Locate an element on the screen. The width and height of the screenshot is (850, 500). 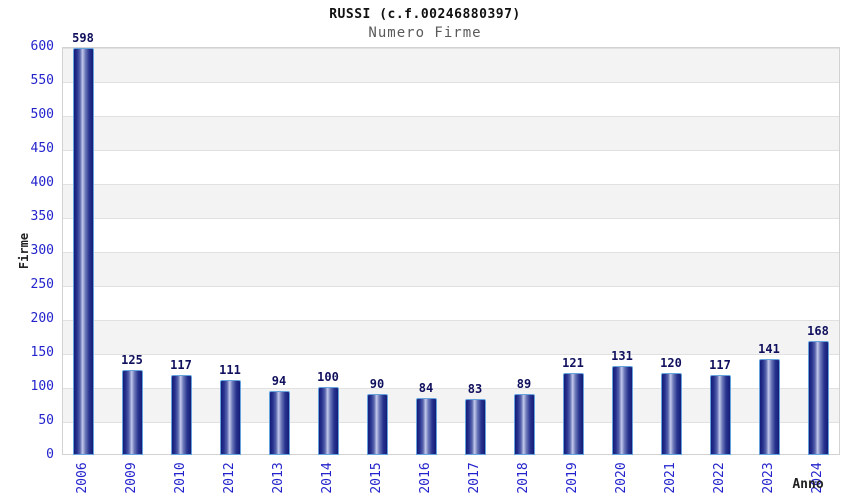
x-tick-label: 2022 is located at coordinates (719, 478).